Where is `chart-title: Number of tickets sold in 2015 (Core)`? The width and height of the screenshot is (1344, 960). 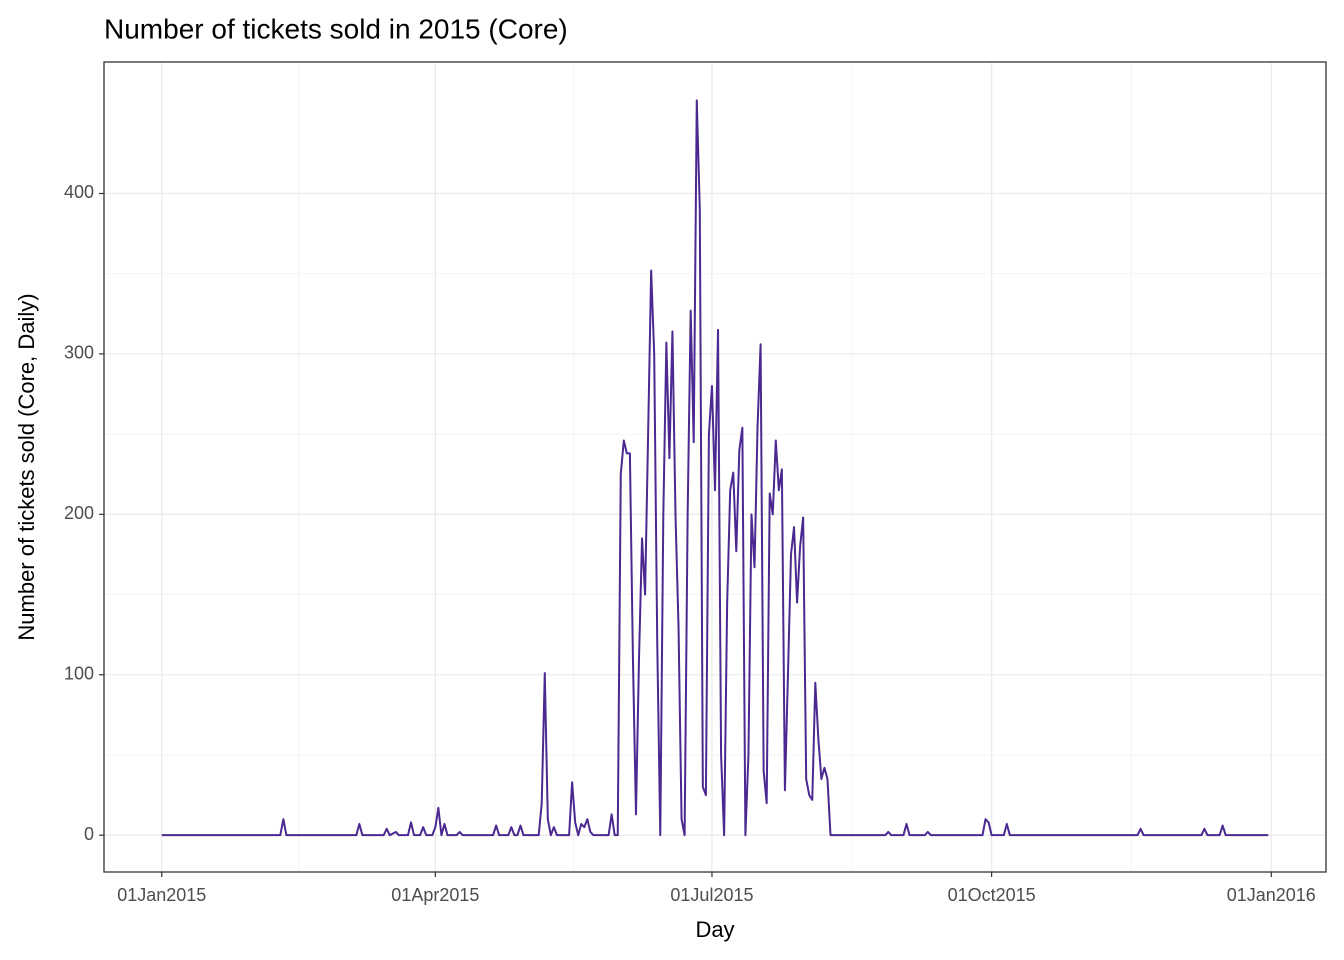 chart-title: Number of tickets sold in 2015 (Core) is located at coordinates (336, 28).